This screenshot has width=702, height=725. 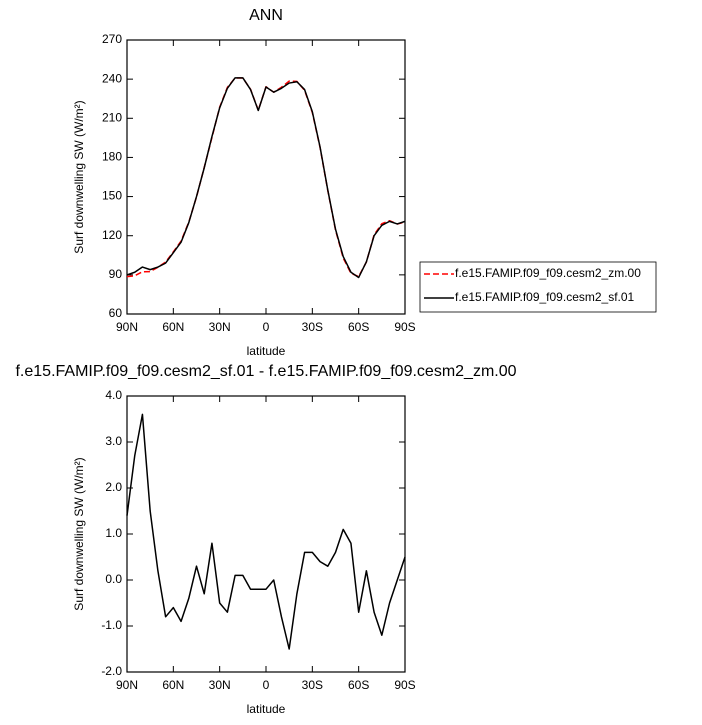 I want to click on y-tick-label: -1.0, so click(x=111, y=625).